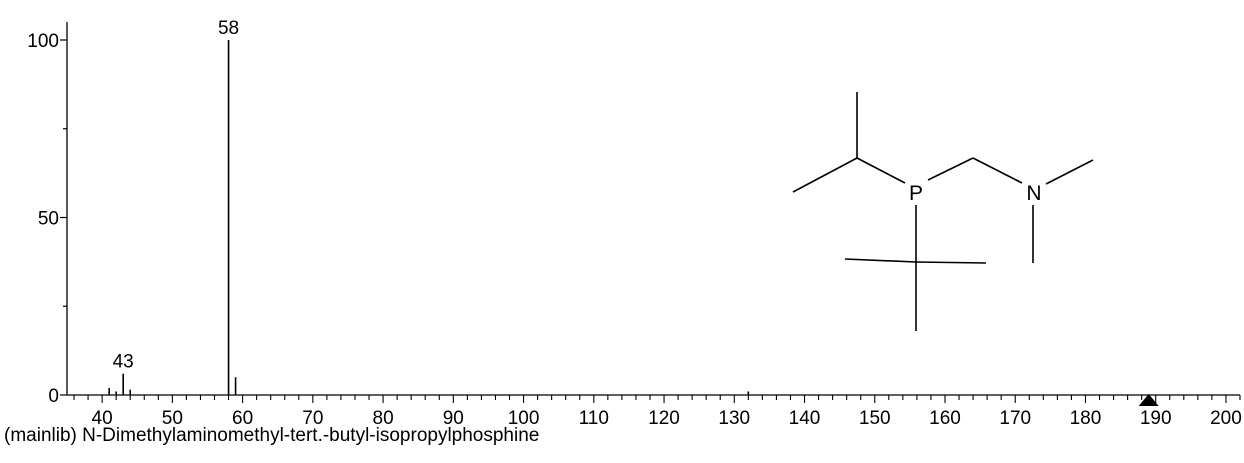 Image resolution: width=1244 pixels, height=463 pixels. Describe the element at coordinates (102, 418) in the screenshot. I see `x-tick-label: 40` at that location.